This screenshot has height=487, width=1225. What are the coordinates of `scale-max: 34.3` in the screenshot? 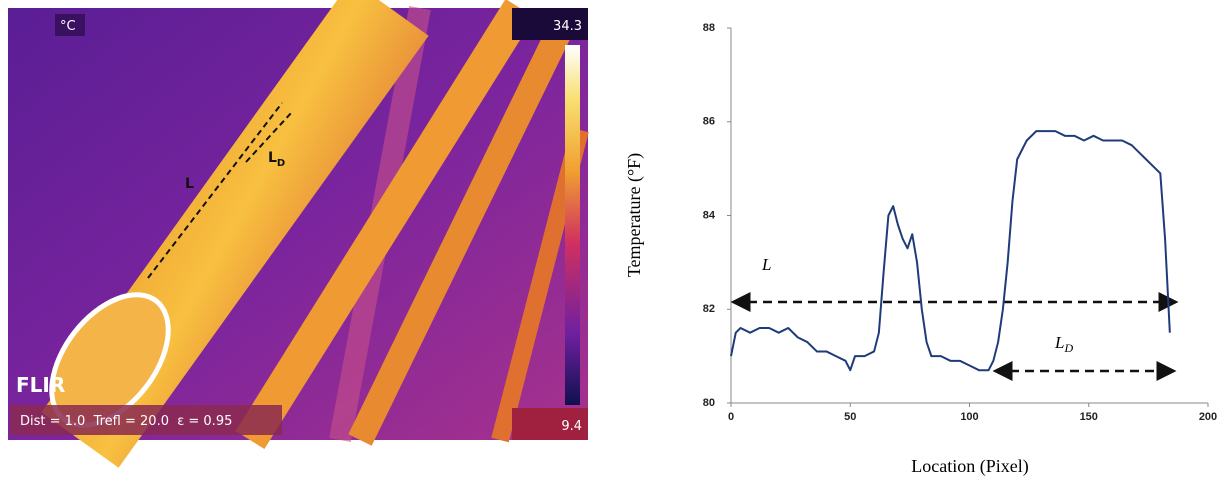 It's located at (567, 26).